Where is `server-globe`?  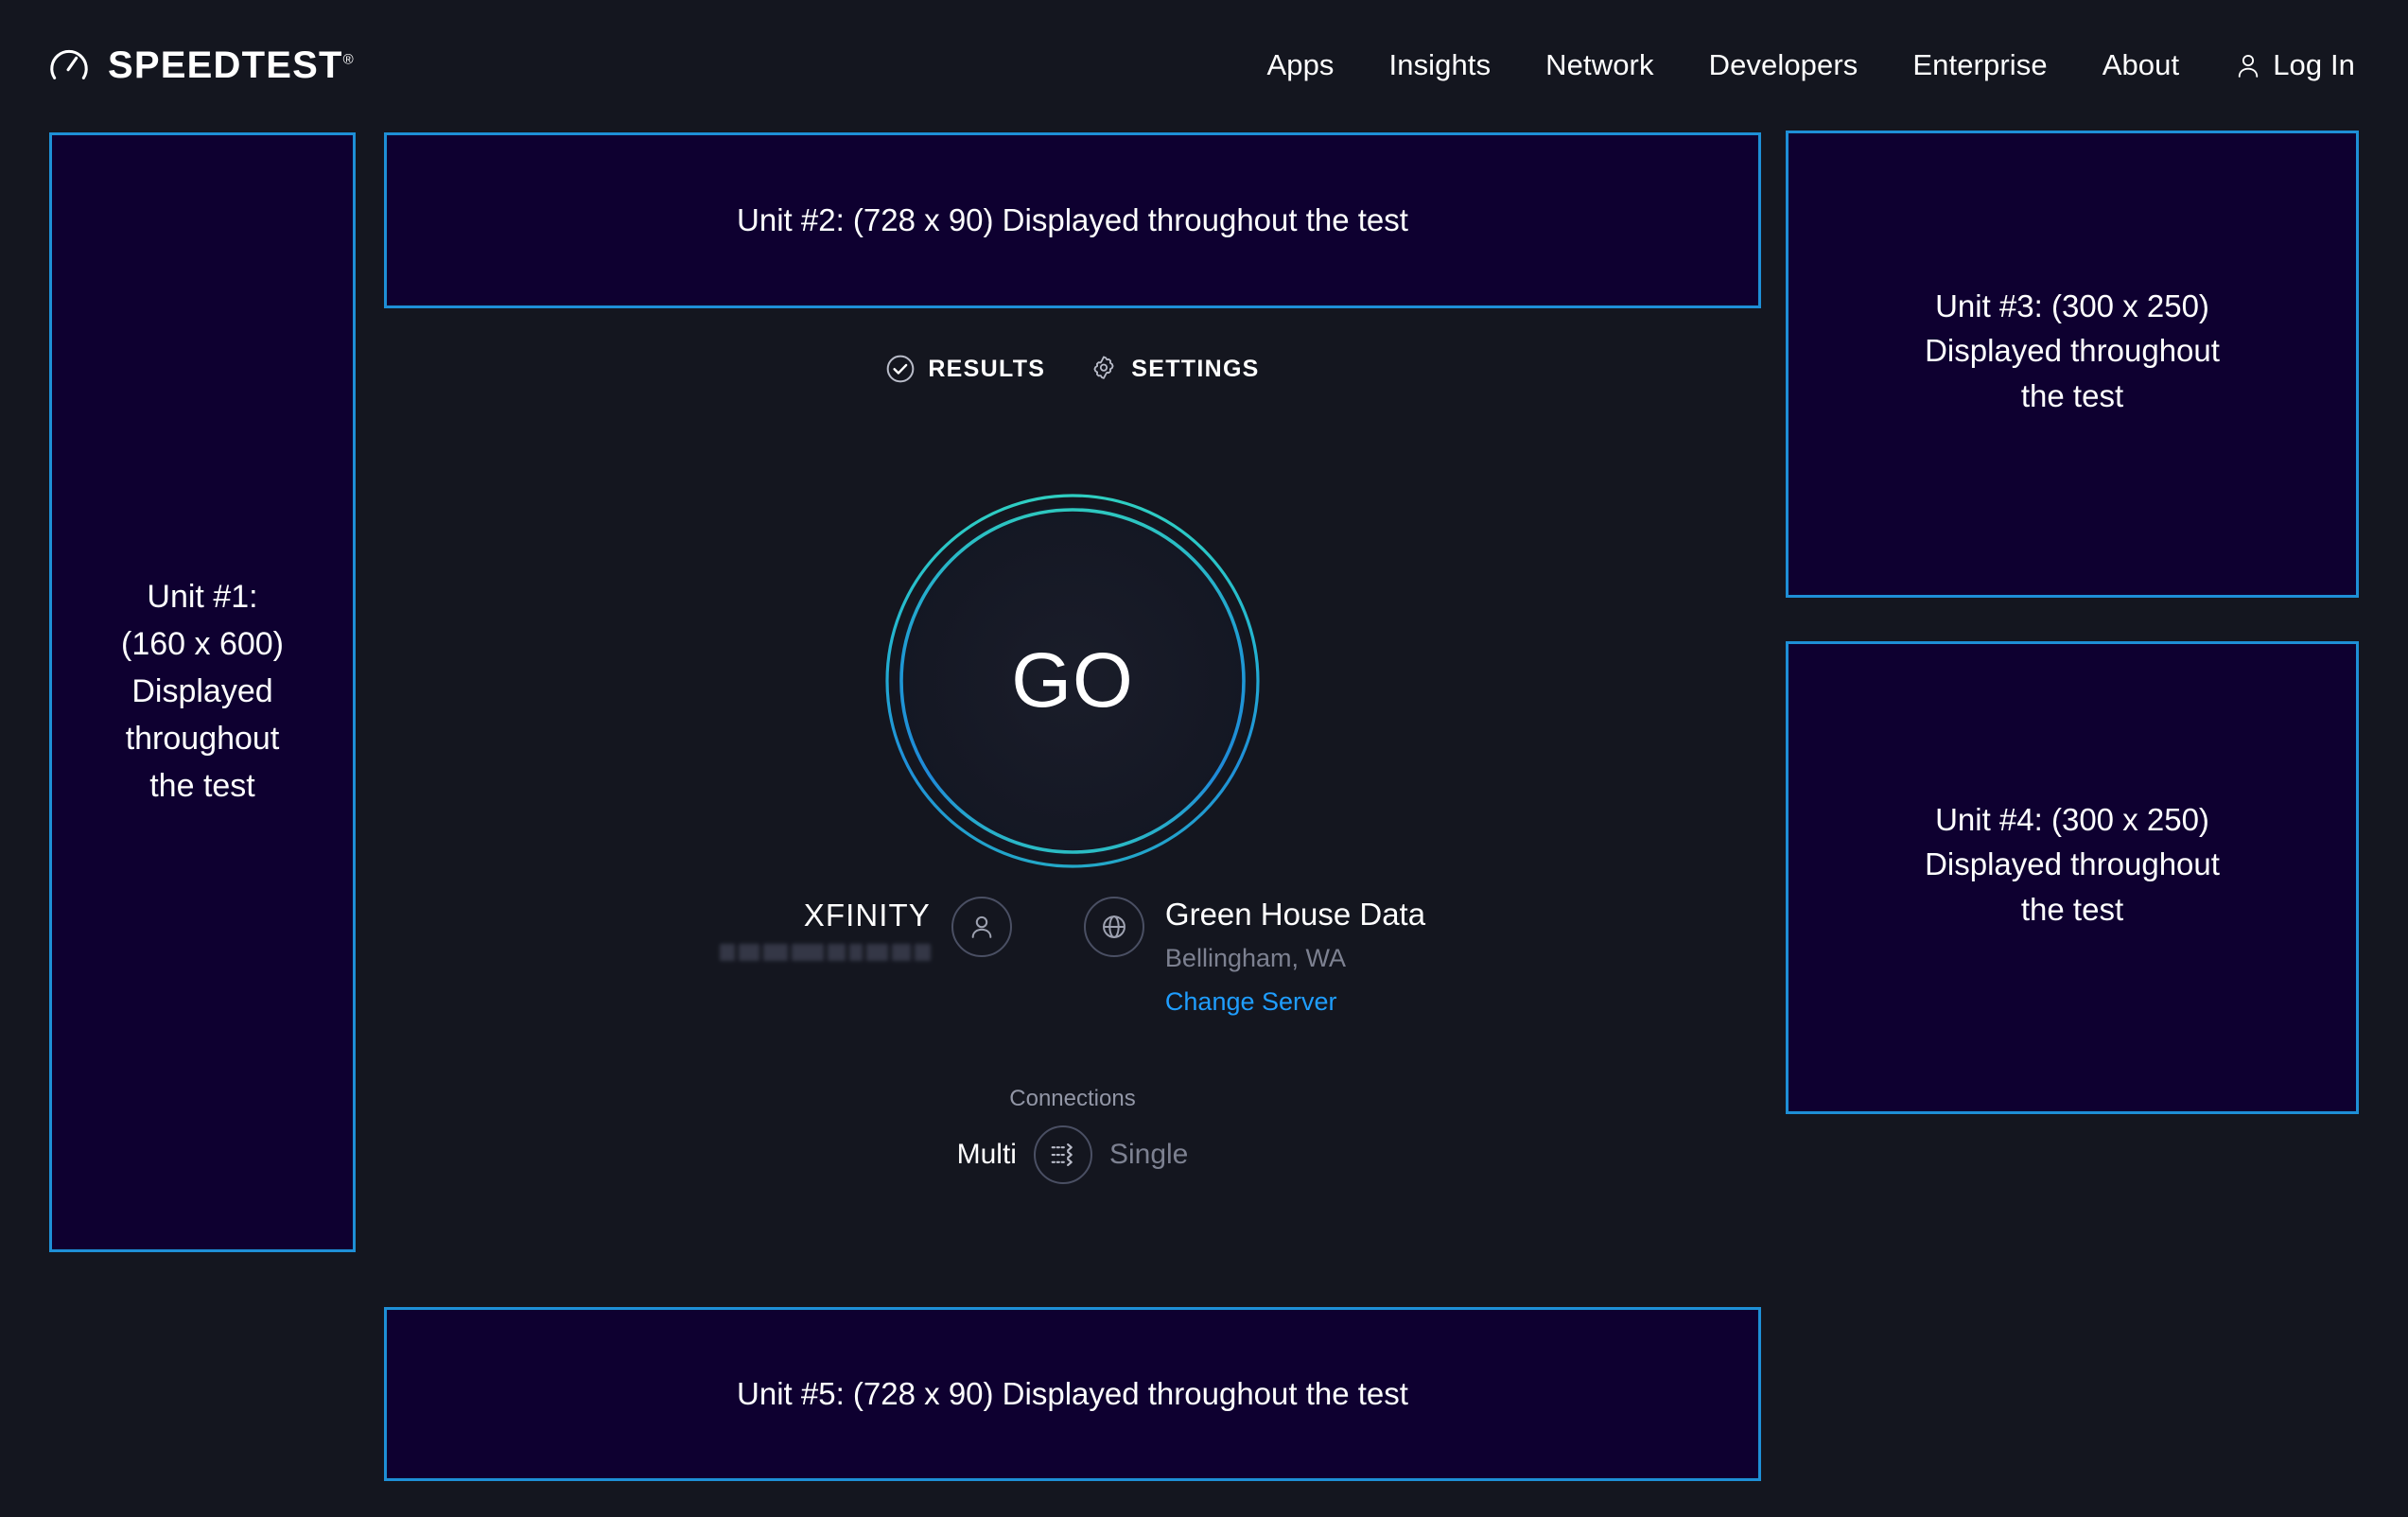 server-globe is located at coordinates (1114, 927).